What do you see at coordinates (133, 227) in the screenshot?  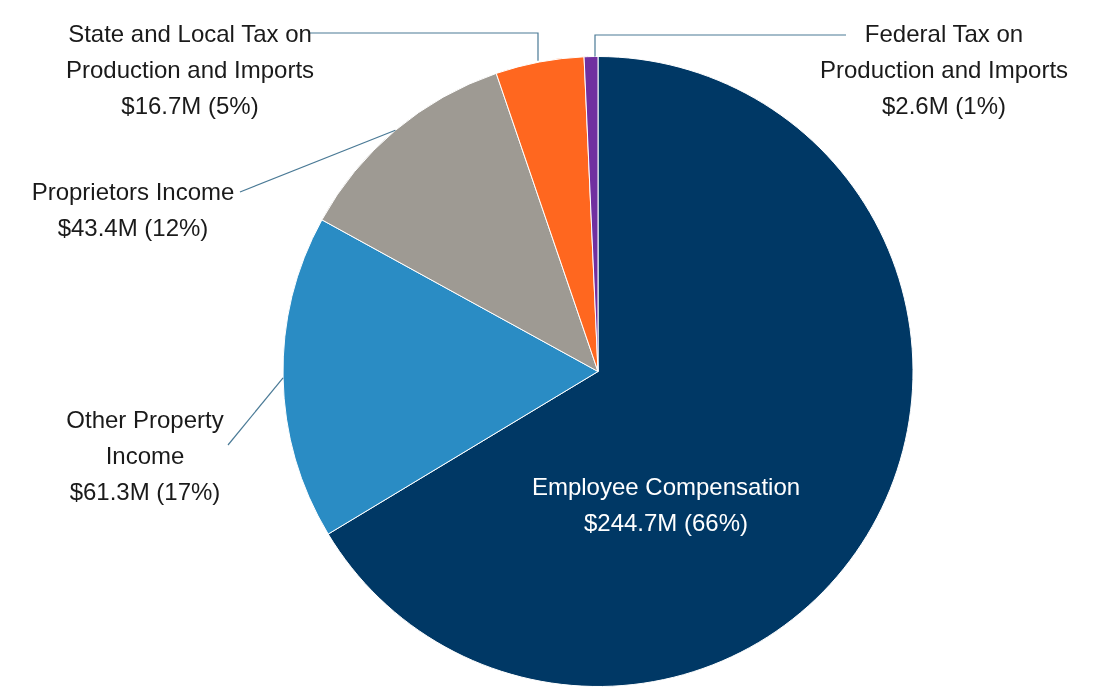 I see `data-label: $43.4M (12%)` at bounding box center [133, 227].